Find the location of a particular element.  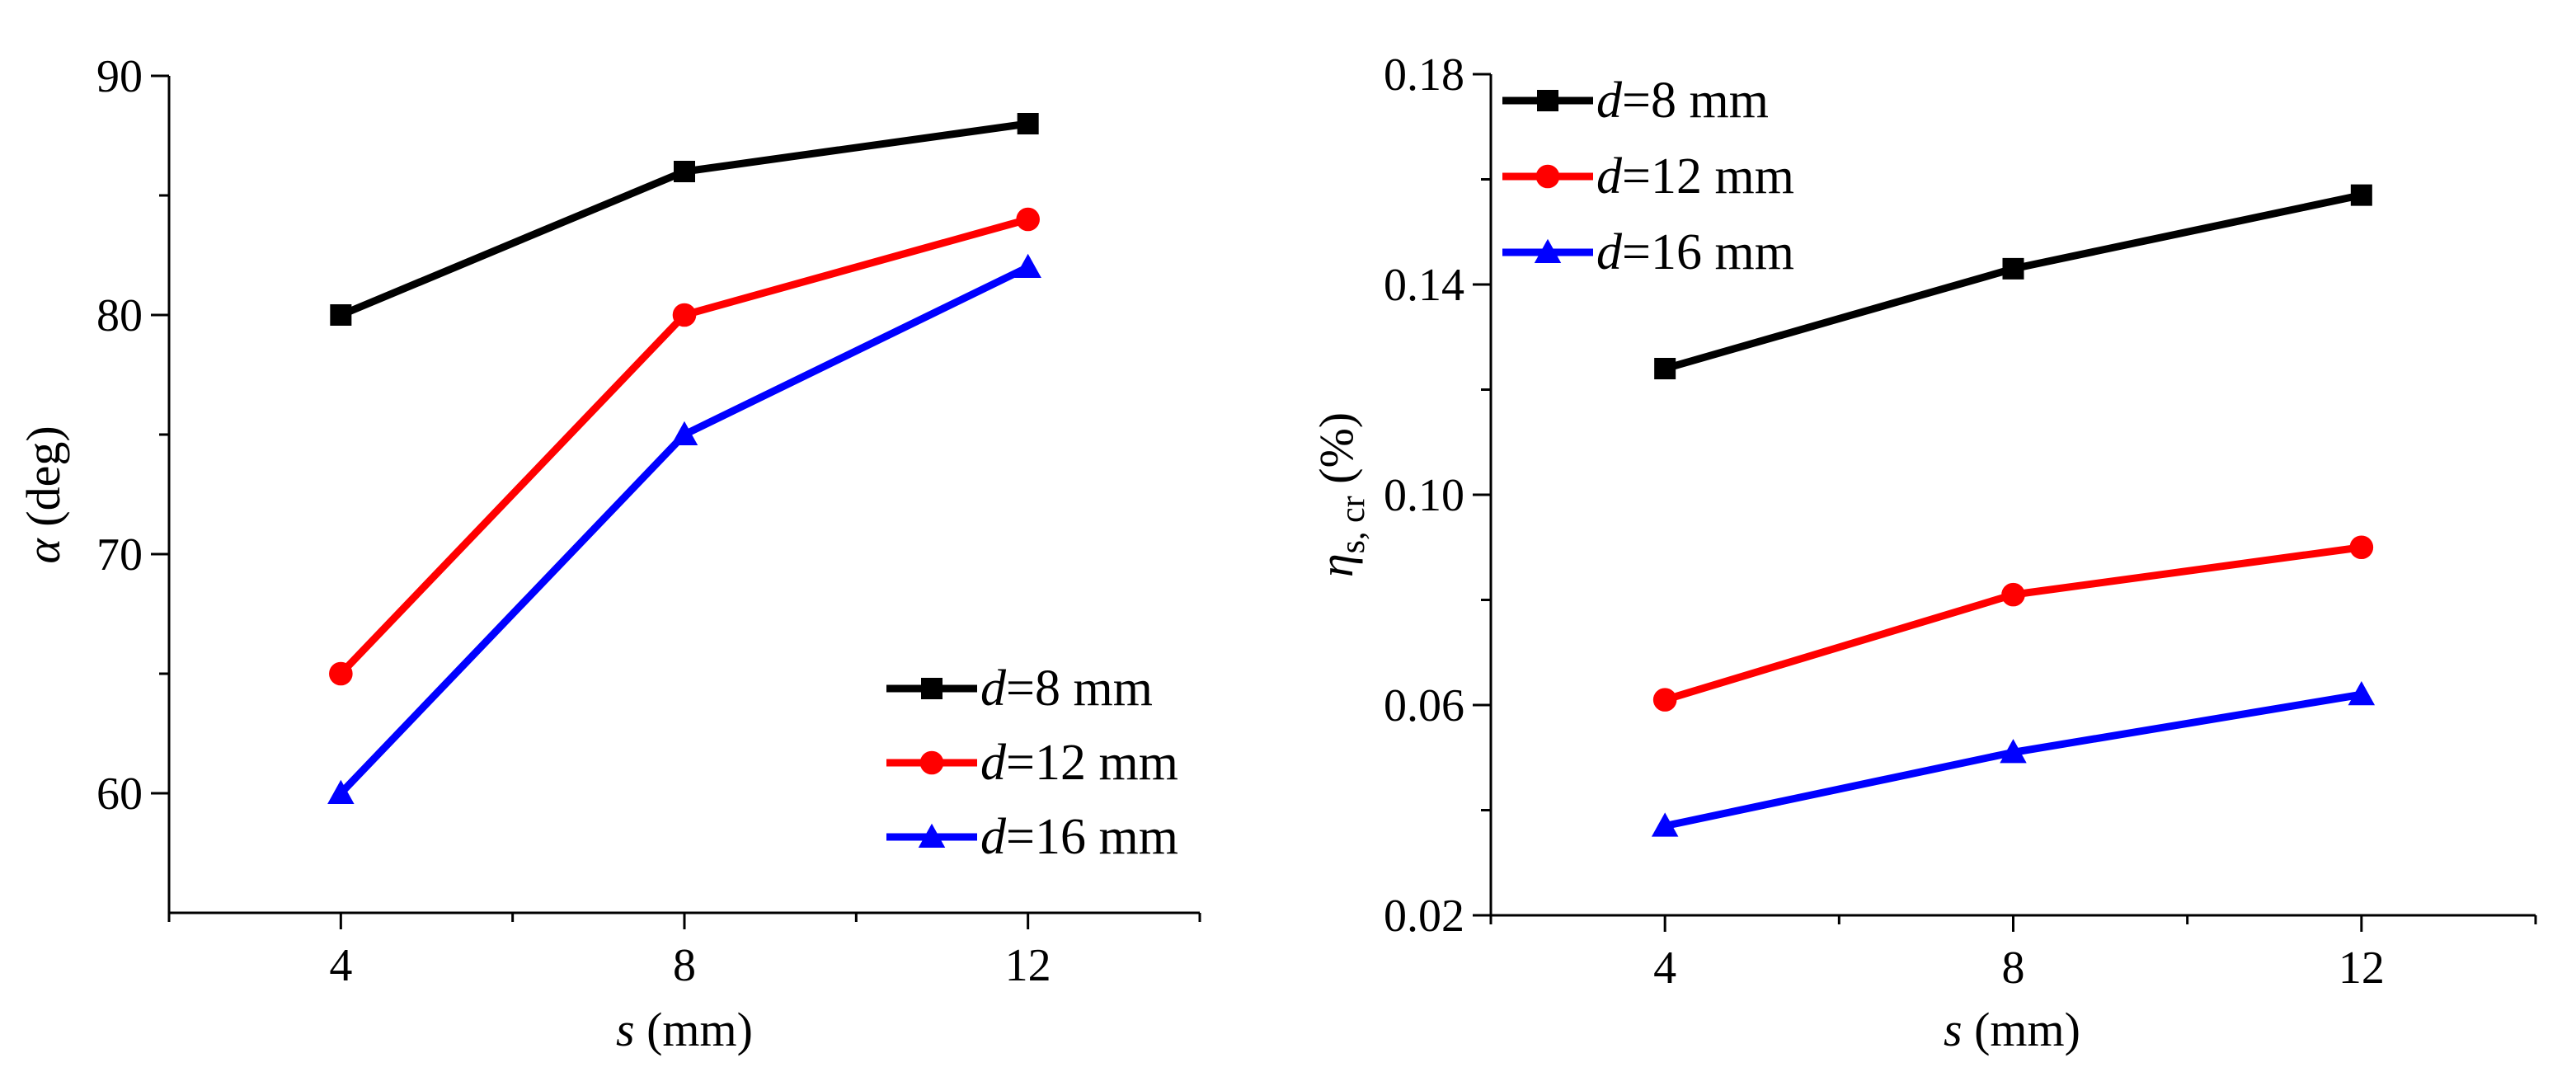

series-line-d-16-mm is located at coordinates (684, 530).